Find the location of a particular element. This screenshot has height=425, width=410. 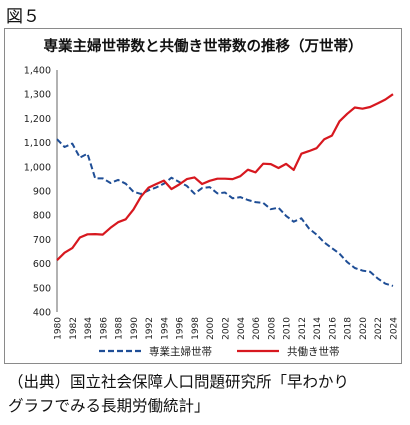

source-note: （出典）国立社会保障人口問題研究所「早わかり グラフでみる長期労働統計」 is located at coordinates (206, 394).